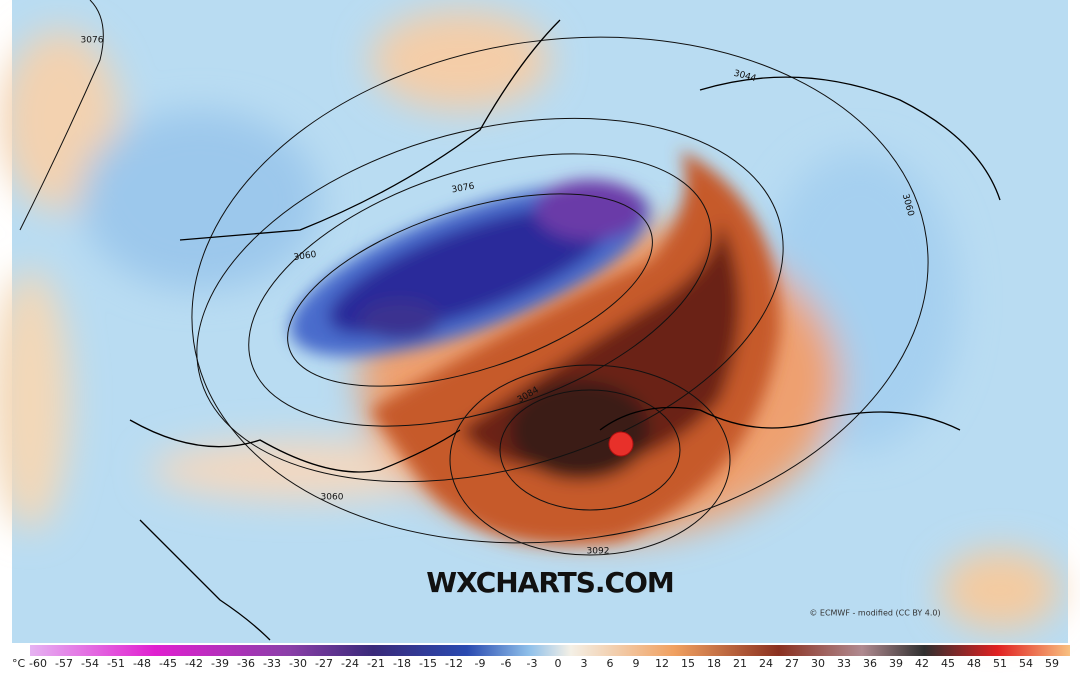  I want to click on colorbar-tick-label: -36, so click(246, 663).